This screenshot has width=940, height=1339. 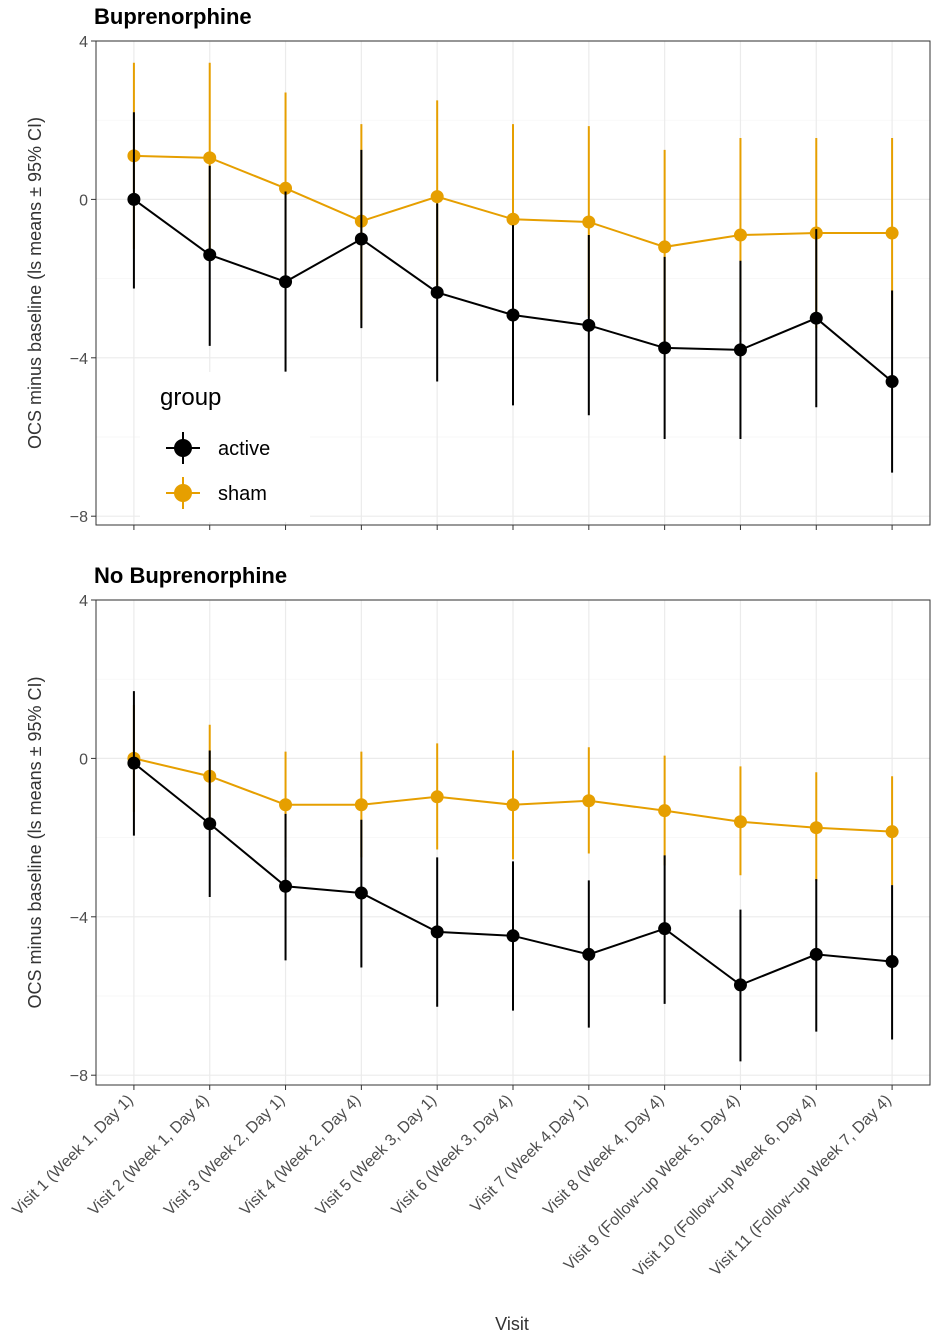 What do you see at coordinates (72, 1155) in the screenshot?
I see `x-tick-label: Visit 1 (Week 1, Day 1)` at bounding box center [72, 1155].